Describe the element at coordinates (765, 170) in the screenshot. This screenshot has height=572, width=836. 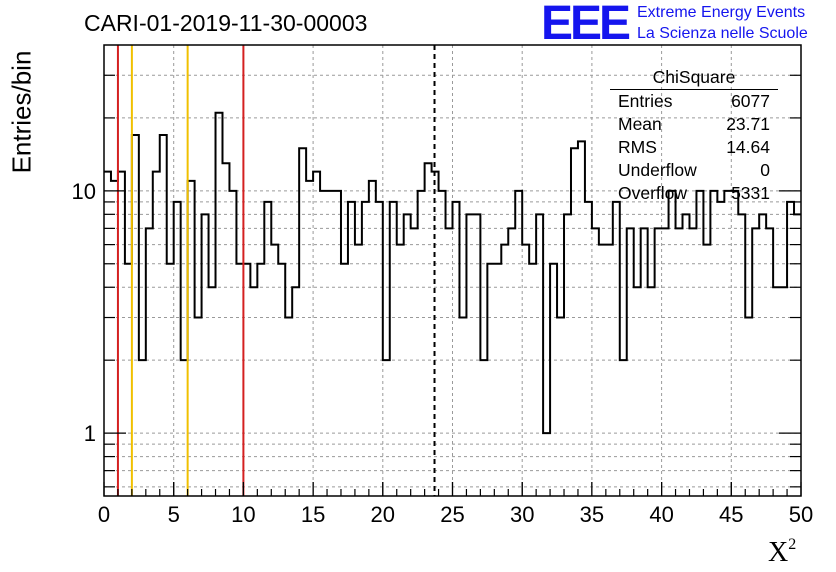
I see `stats-value: 0` at that location.